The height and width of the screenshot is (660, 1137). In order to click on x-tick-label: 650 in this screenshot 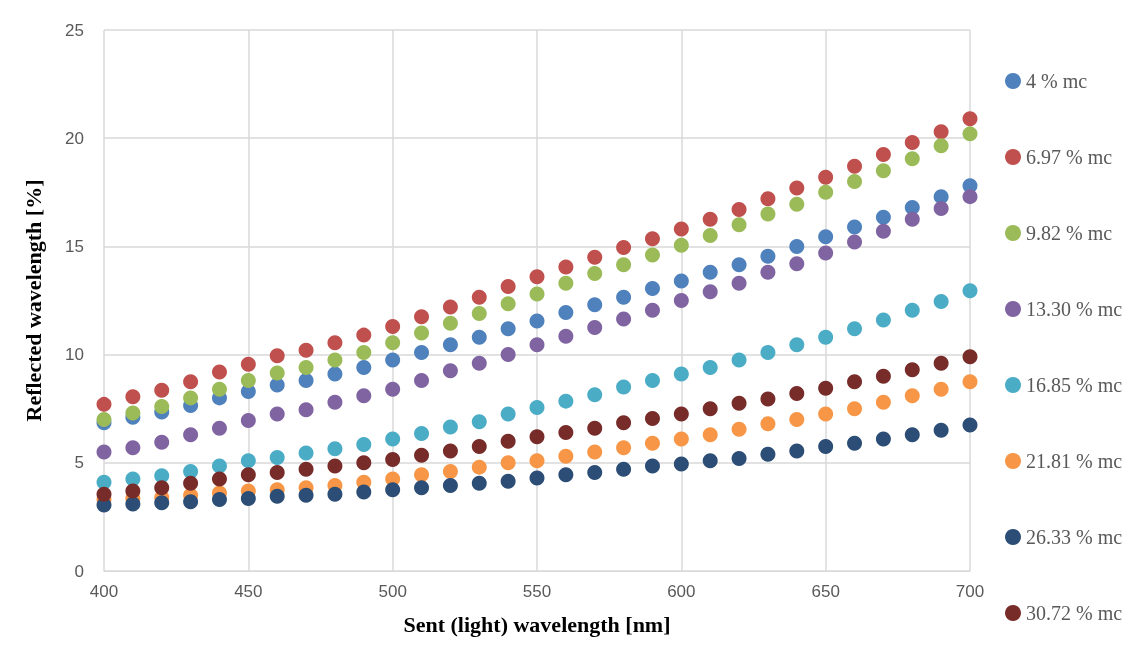, I will do `click(825, 591)`.